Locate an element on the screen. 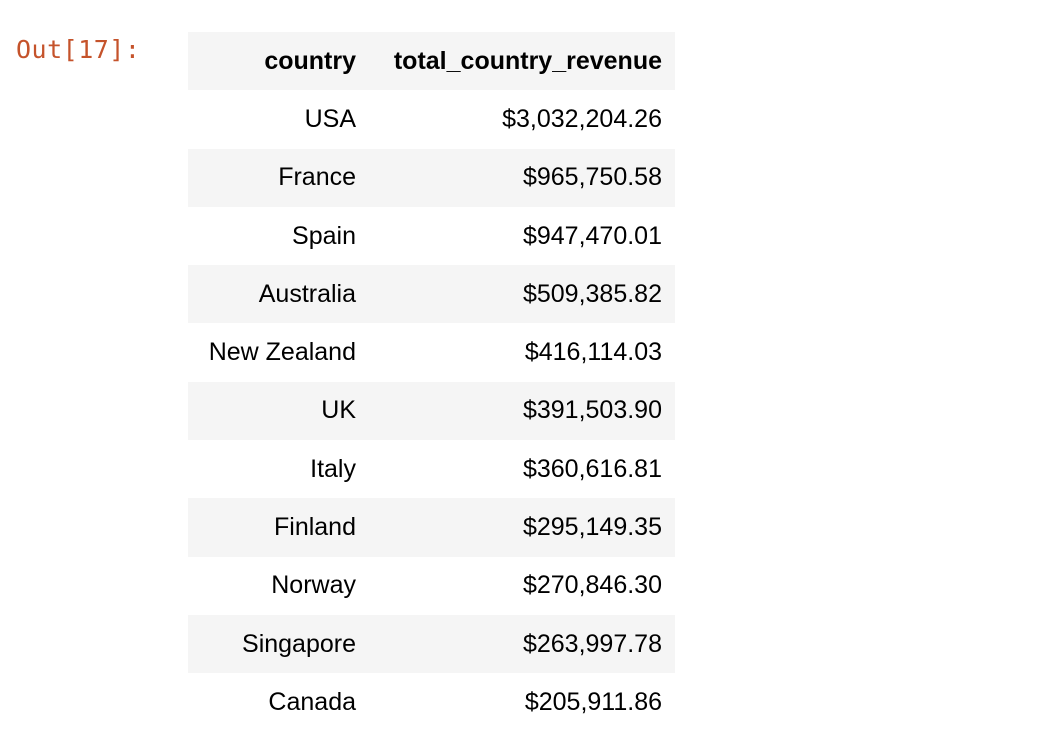 This screenshot has height=736, width=1062. table-row: UK $391,503.90 is located at coordinates (431, 411).